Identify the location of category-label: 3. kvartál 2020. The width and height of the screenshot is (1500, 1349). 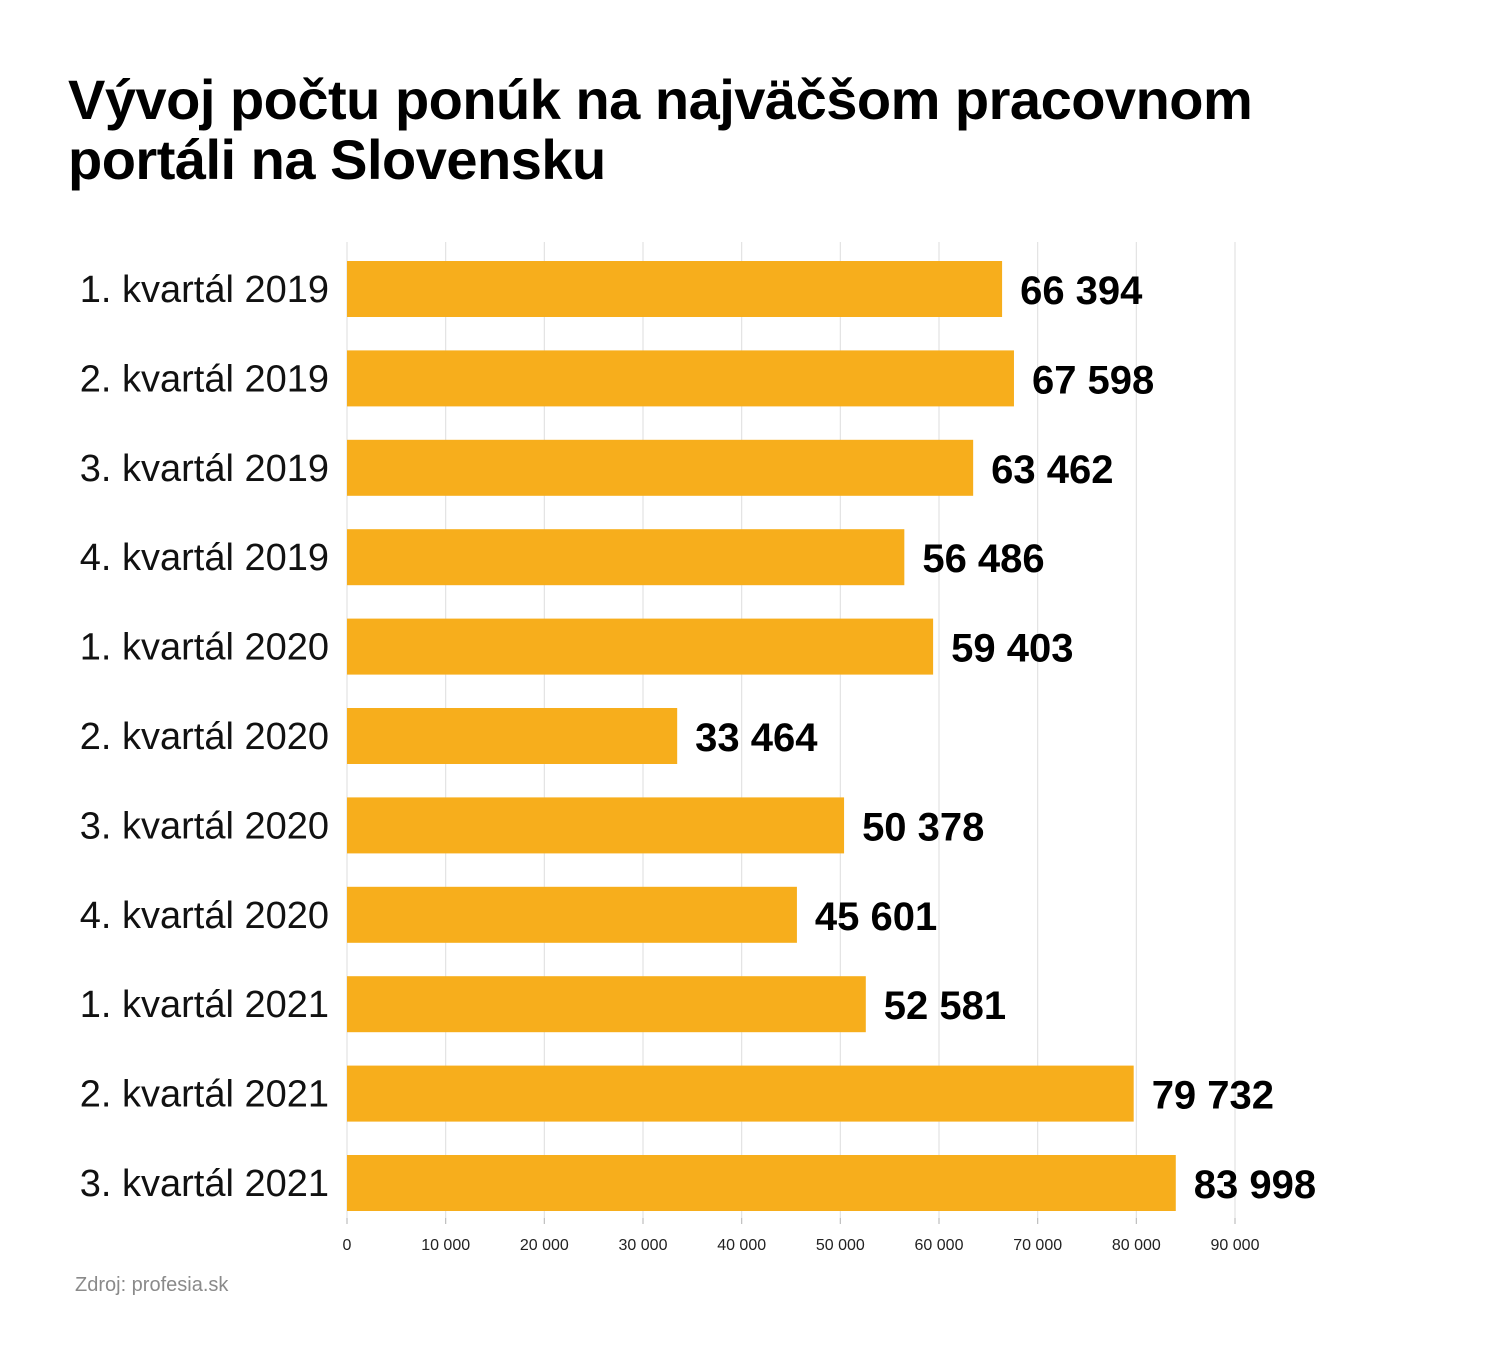
(204, 826).